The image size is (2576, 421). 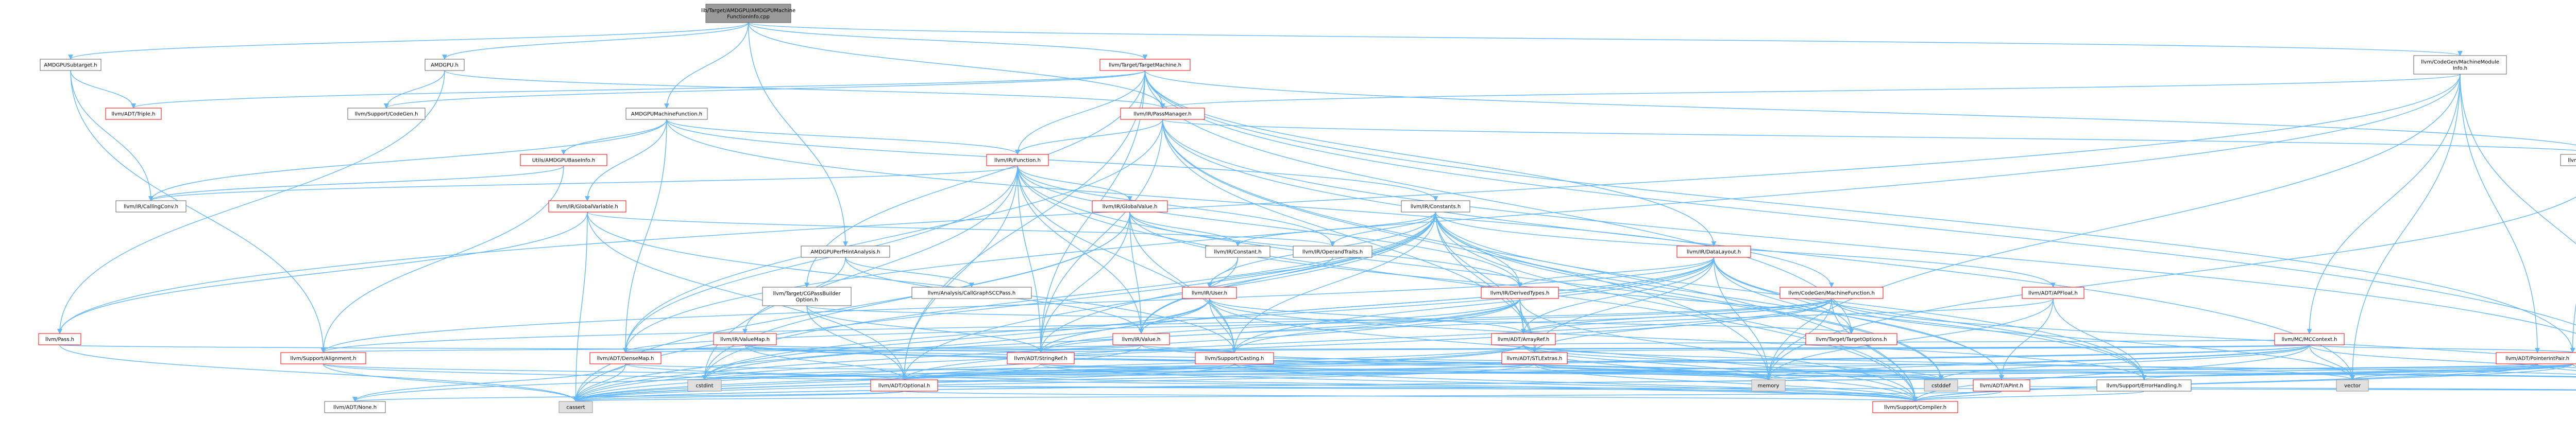 What do you see at coordinates (625, 358) in the screenshot?
I see `node-dense-map: llvm/ADT/DenseMap.h` at bounding box center [625, 358].